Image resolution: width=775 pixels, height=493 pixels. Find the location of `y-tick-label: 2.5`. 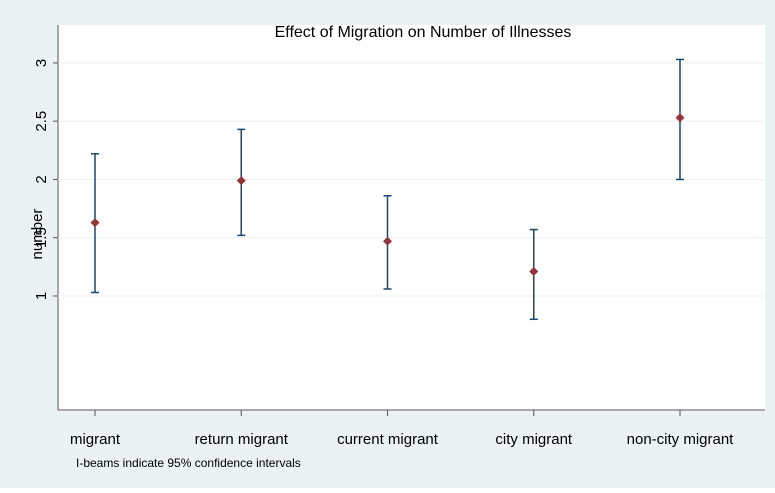

y-tick-label: 2.5 is located at coordinates (41, 121).